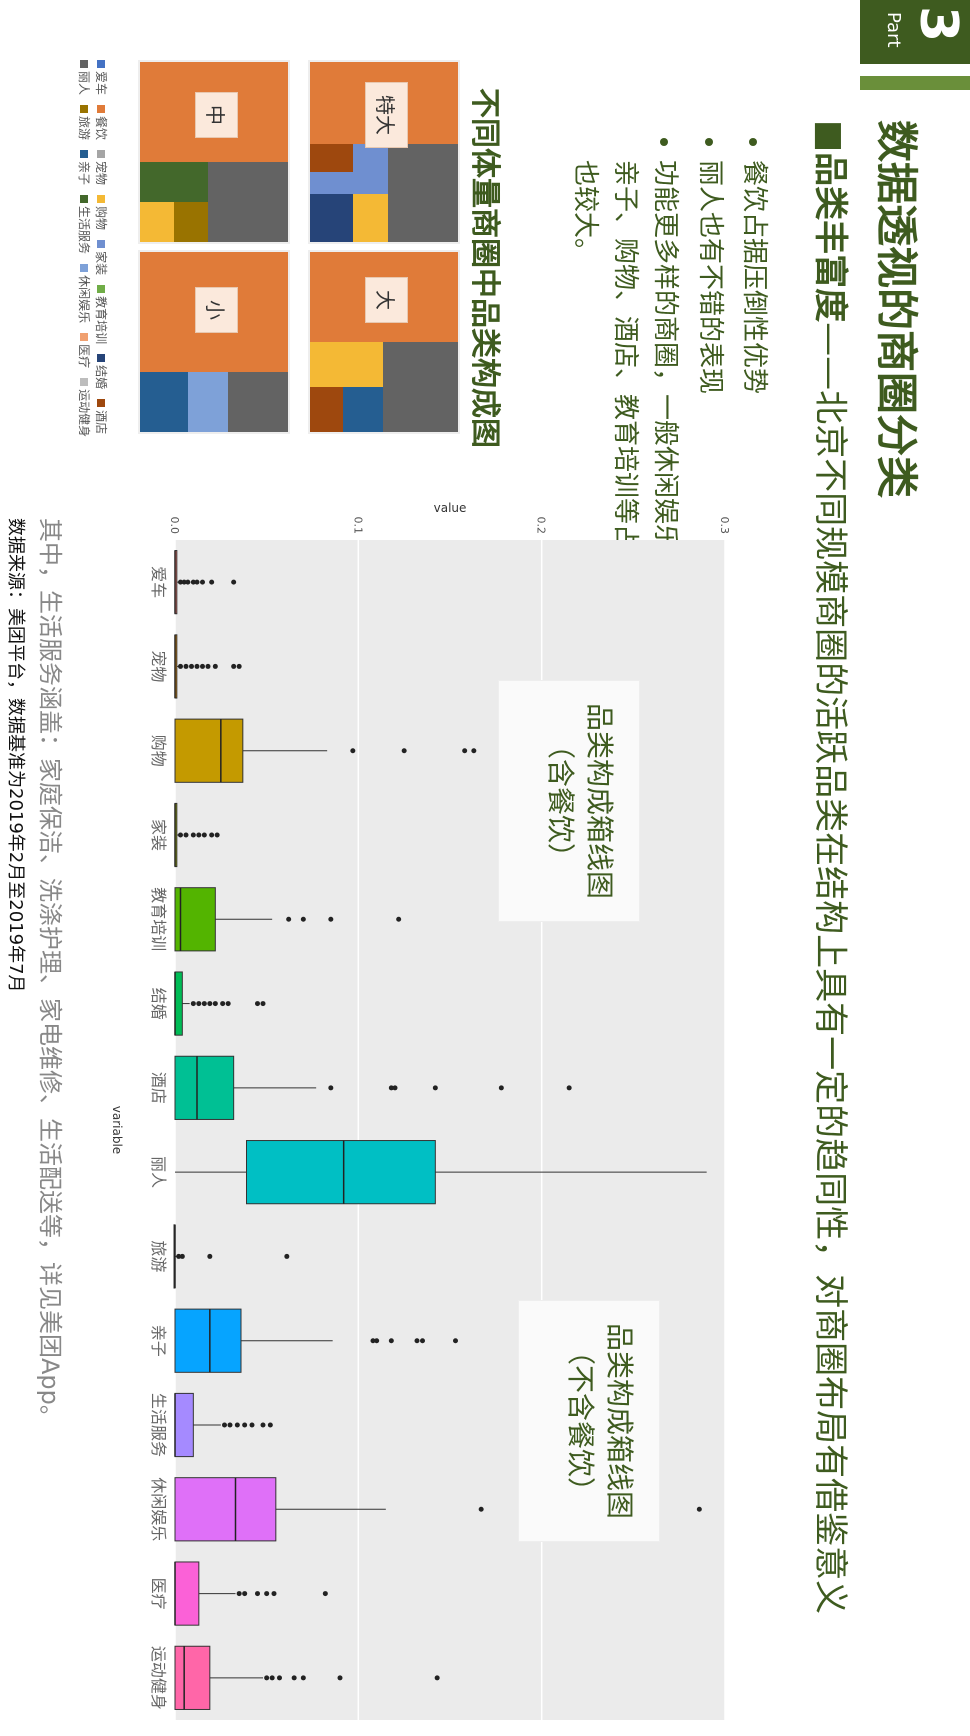 The height and width of the screenshot is (1736, 970). Describe the element at coordinates (216, 115) in the screenshot. I see `treemap-label: 中` at that location.